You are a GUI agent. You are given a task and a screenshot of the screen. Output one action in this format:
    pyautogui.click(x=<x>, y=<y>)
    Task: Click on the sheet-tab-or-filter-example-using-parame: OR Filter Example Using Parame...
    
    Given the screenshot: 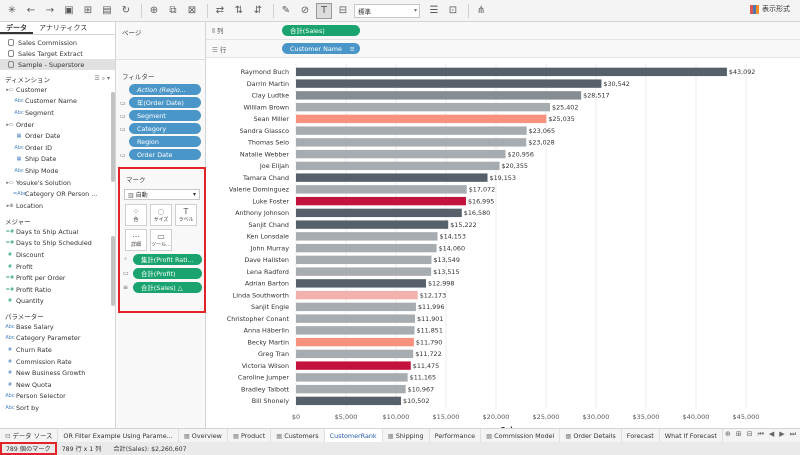 What is the action you would take?
    pyautogui.click(x=118, y=435)
    